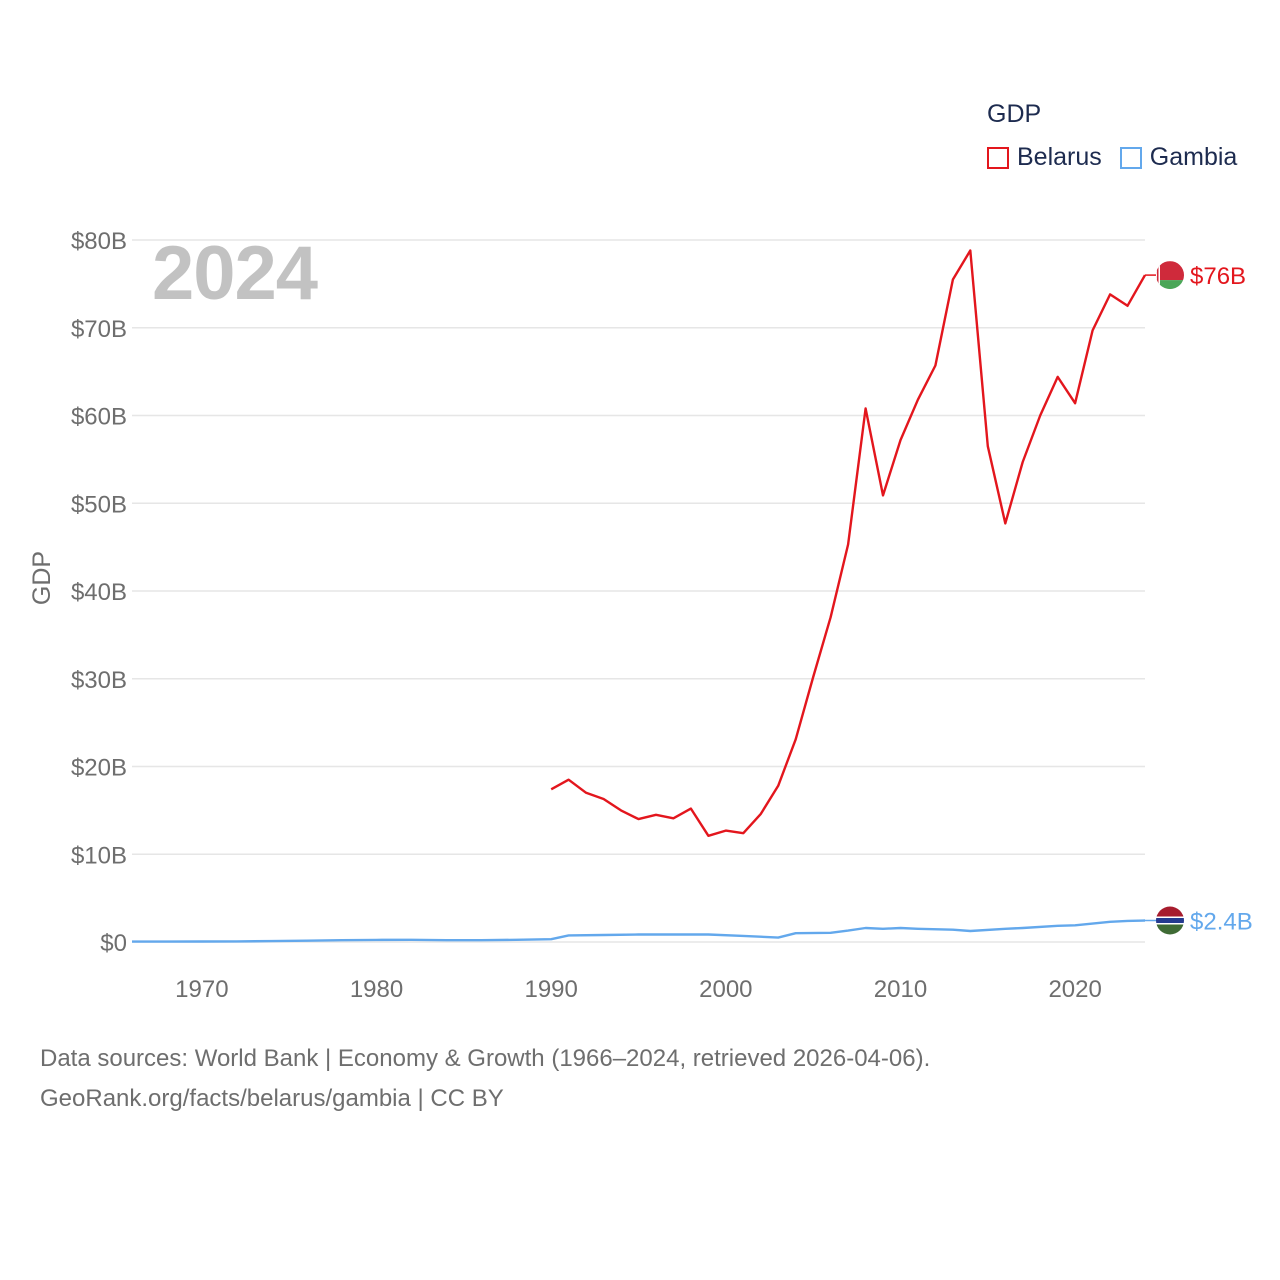 This screenshot has height=1280, width=1280. Describe the element at coordinates (550, 989) in the screenshot. I see `x-tick-label: 1990` at that location.